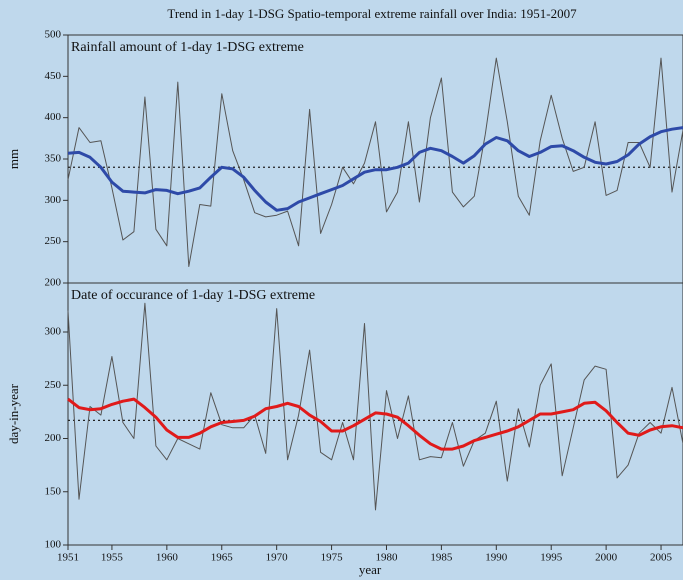 The width and height of the screenshot is (683, 580). Describe the element at coordinates (606, 558) in the screenshot. I see `x-tick-label: 2000` at that location.